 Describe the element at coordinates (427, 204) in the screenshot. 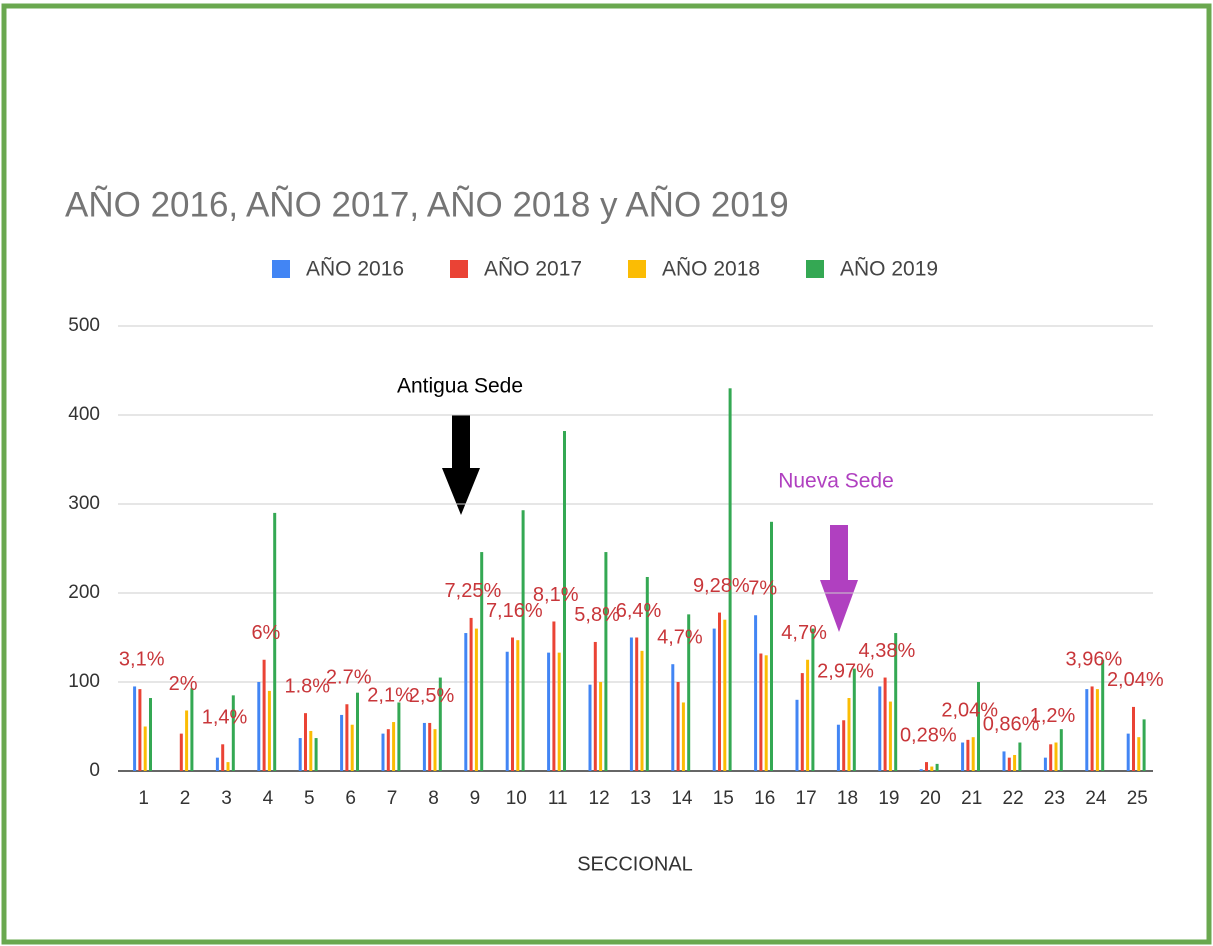

I see `chart-title: AÑO 2016, AÑO 2017, AÑO 2018 y AÑO 2019` at that location.